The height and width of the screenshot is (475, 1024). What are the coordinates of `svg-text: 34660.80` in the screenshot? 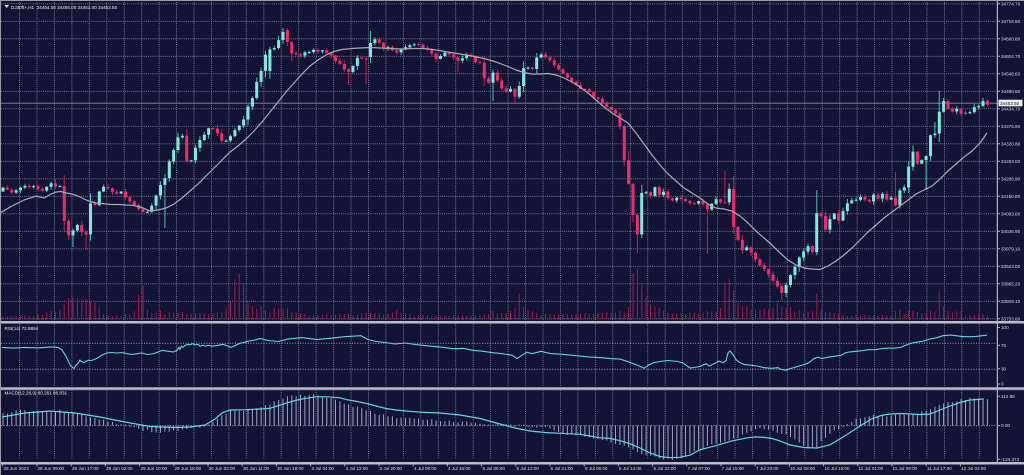 It's located at (1011, 38).